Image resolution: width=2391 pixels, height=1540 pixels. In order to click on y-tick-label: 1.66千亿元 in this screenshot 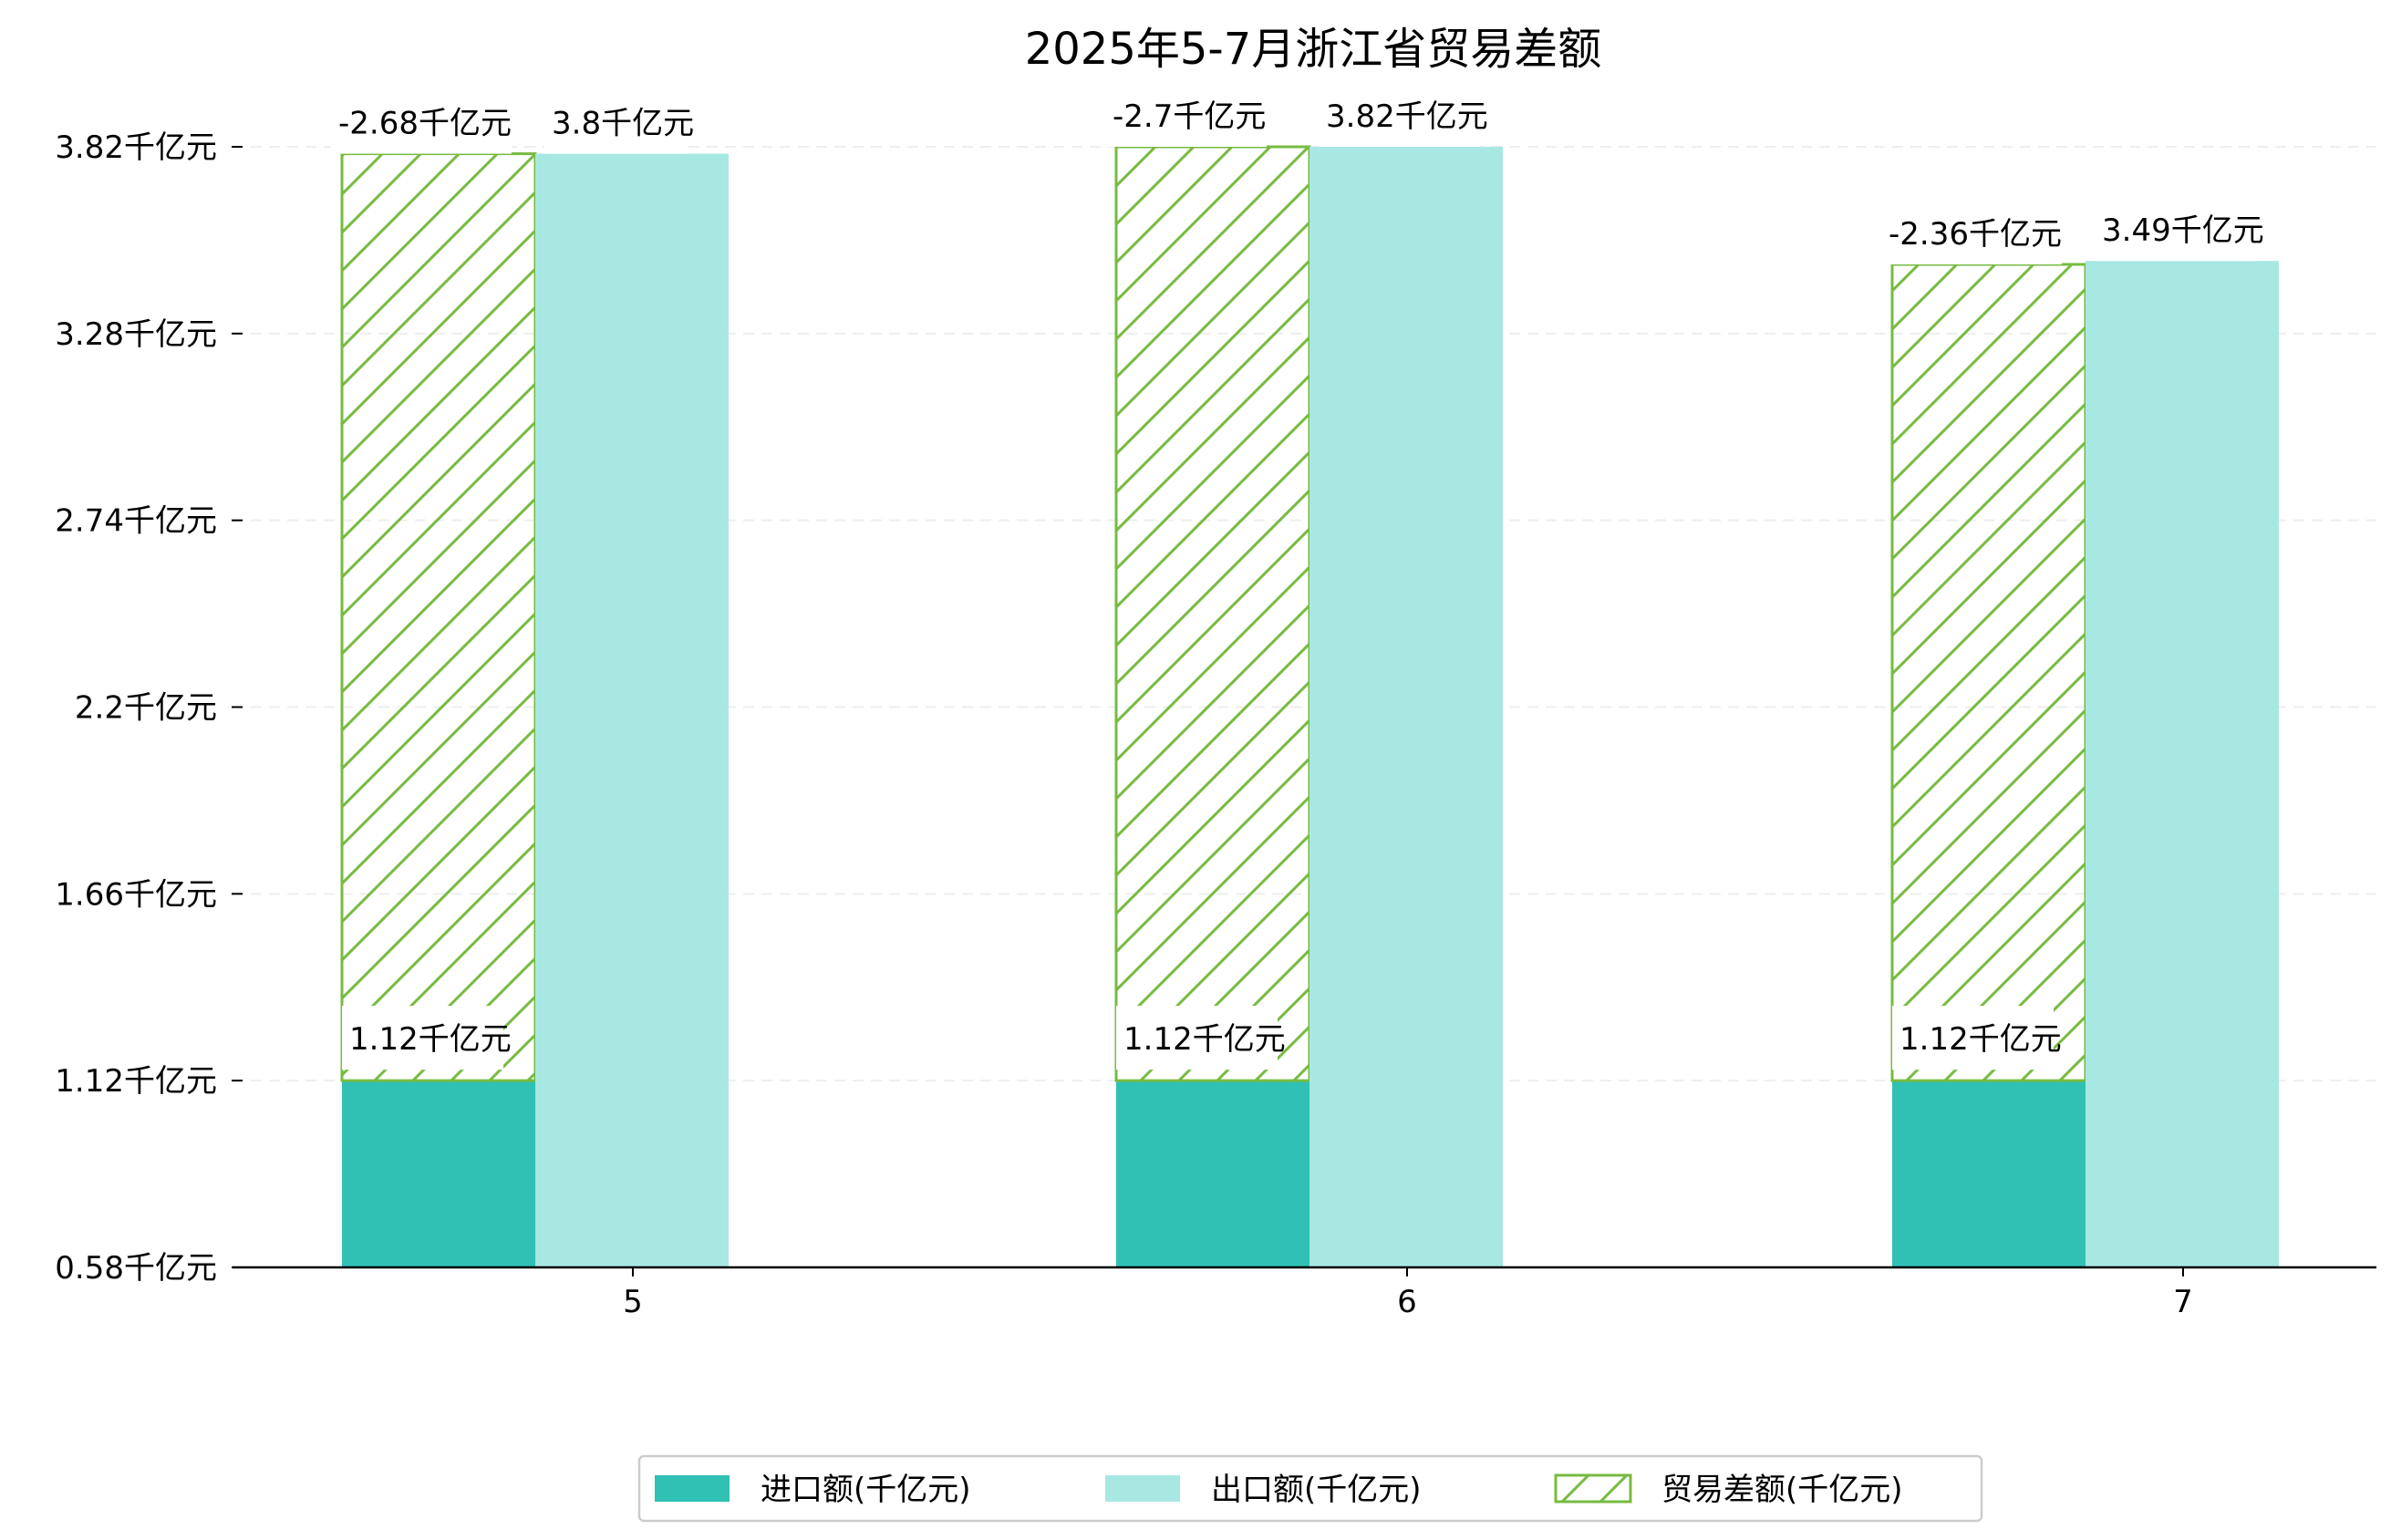, I will do `click(136, 894)`.